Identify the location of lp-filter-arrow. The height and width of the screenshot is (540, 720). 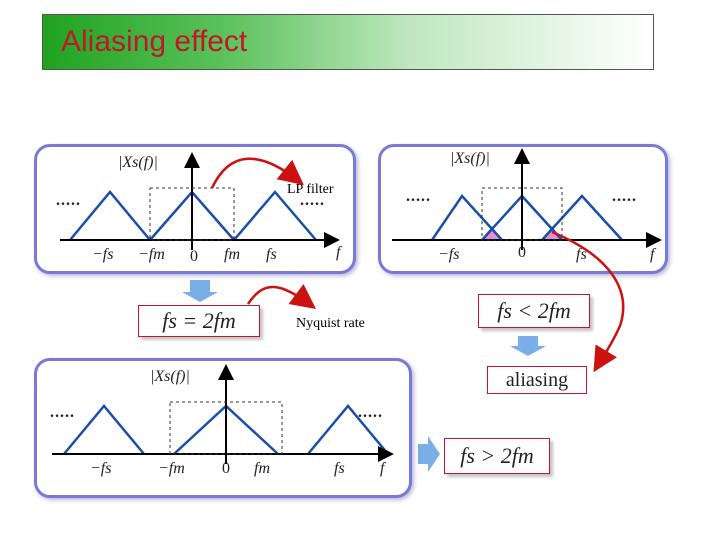
(257, 173).